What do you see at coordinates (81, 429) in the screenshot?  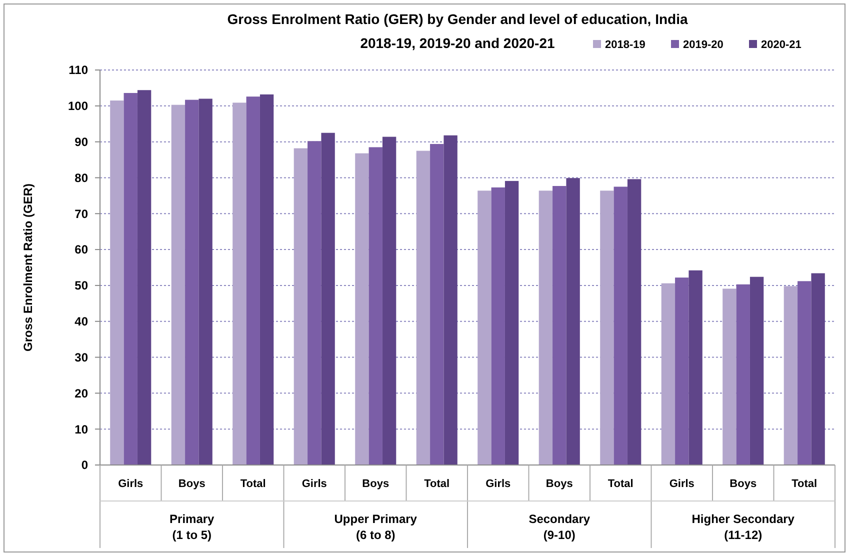 I see `y-tick-label: 10` at bounding box center [81, 429].